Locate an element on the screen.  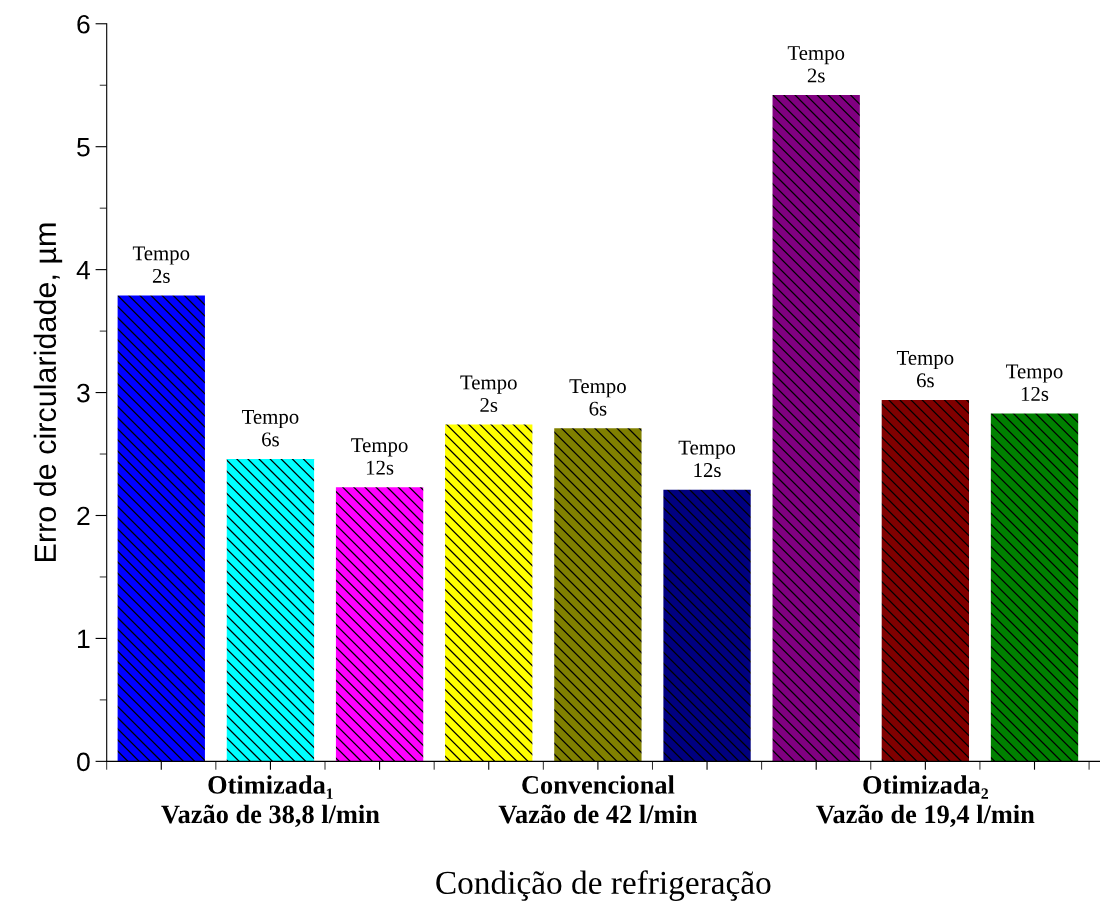
x-axis-title: Condição de refrigeração is located at coordinates (603, 885).